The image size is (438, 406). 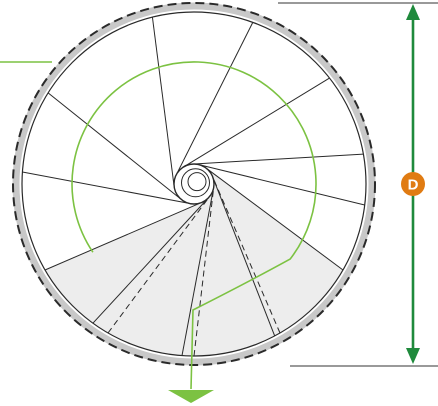 I want to click on dimension-badge: D, so click(x=413, y=184).